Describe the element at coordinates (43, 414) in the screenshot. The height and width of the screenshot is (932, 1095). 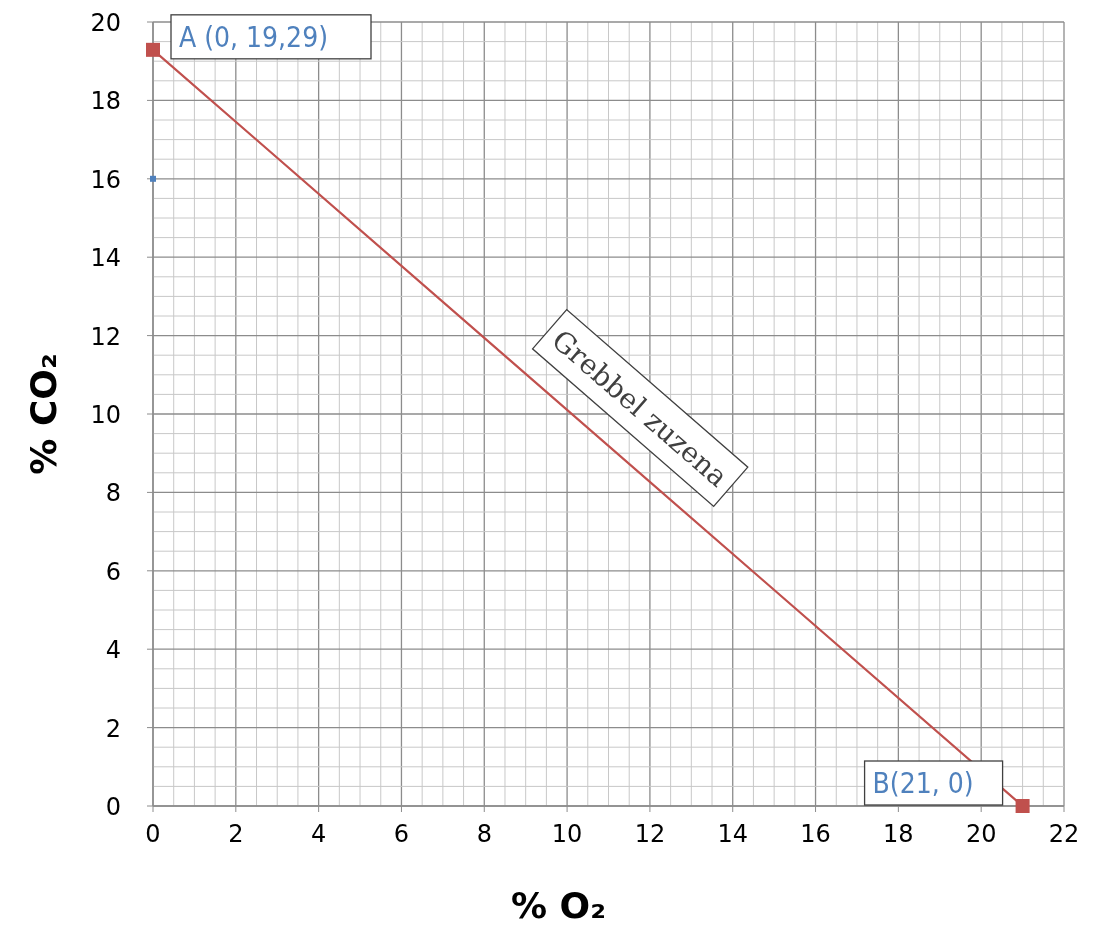
I see `y-axis-title: % CO₂` at that location.